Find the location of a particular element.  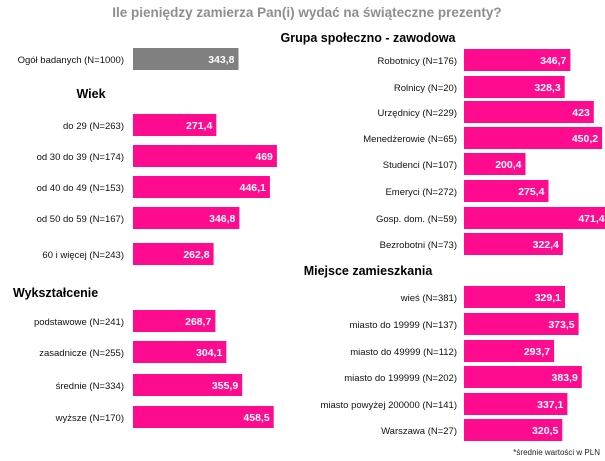

data-label: 355,9 is located at coordinates (225, 386).